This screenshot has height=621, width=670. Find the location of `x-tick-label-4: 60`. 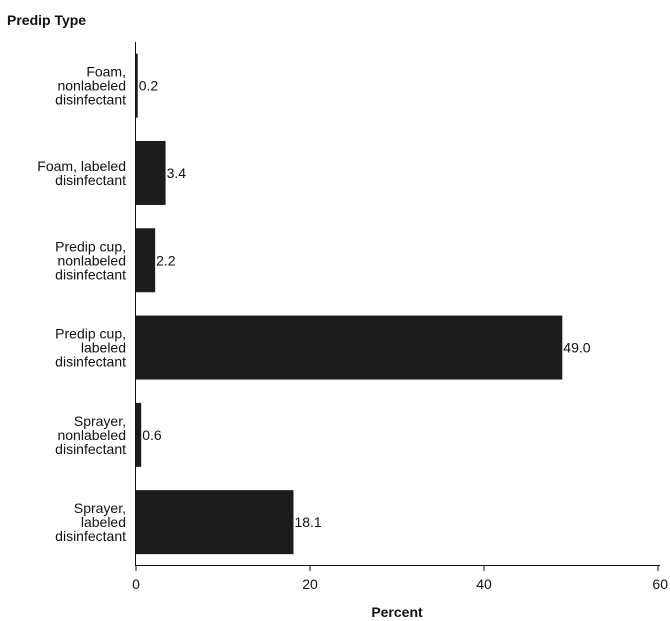

x-tick-label-4: 60 is located at coordinates (660, 584).